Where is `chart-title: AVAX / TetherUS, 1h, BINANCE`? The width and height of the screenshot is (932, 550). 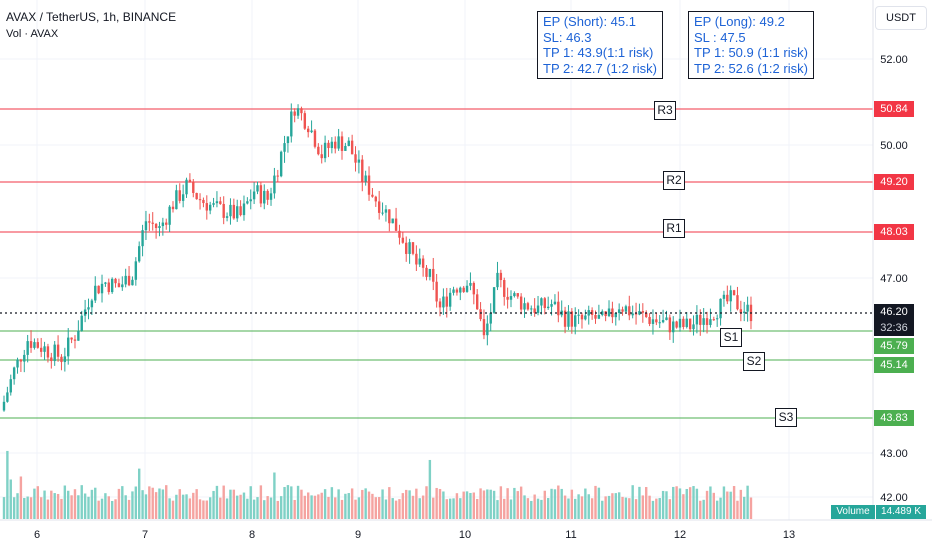 chart-title: AVAX / TetherUS, 1h, BINANCE is located at coordinates (91, 17).